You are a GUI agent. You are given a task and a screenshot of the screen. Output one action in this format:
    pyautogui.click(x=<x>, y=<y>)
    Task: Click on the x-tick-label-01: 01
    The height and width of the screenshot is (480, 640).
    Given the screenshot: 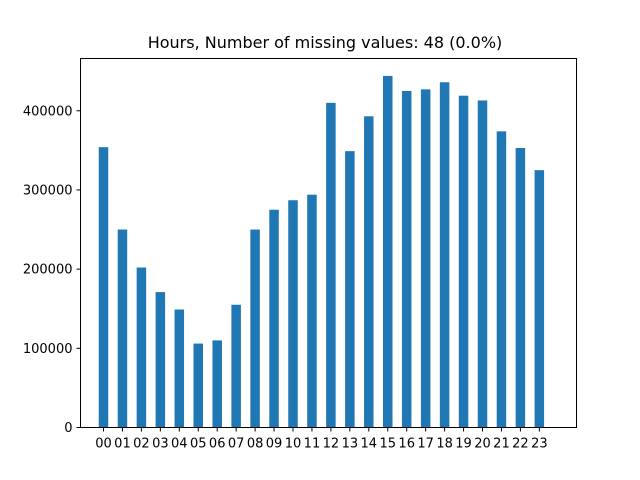 What is the action you would take?
    pyautogui.click(x=122, y=444)
    